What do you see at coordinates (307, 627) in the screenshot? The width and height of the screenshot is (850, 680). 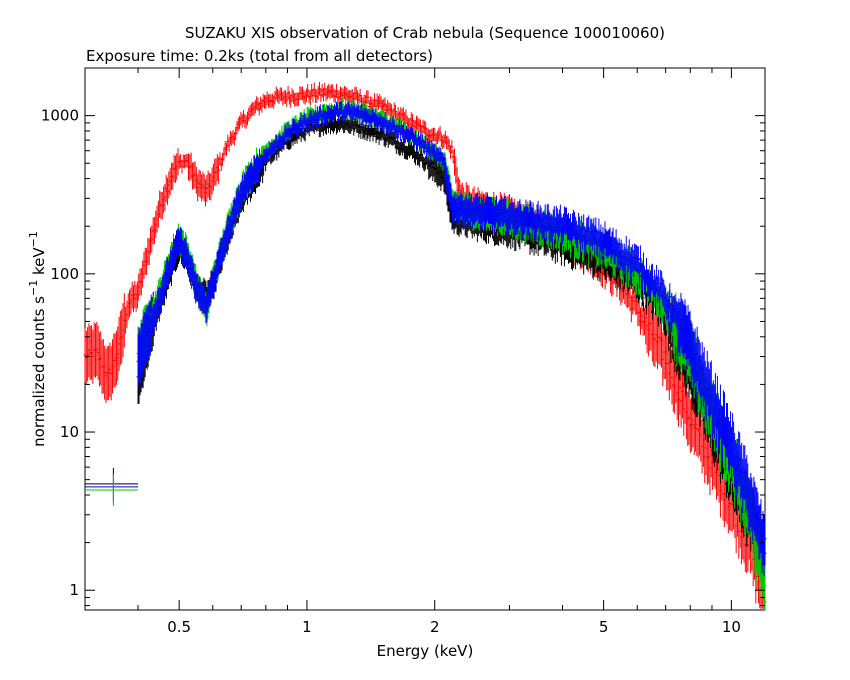 I see `x-tick-label: 1` at bounding box center [307, 627].